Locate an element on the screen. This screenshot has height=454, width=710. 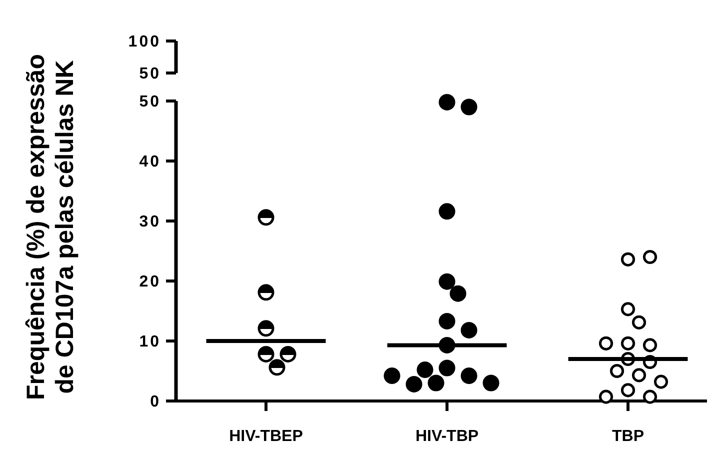
y-tick-label: 40 is located at coordinates (150, 162).